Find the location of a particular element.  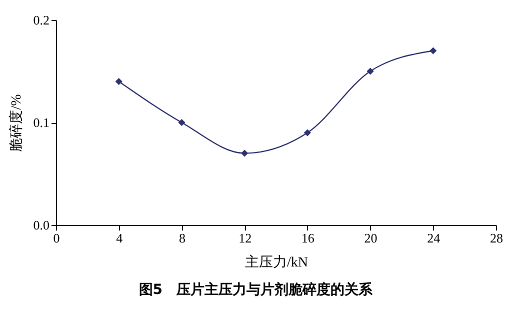

x-tick-label: 20 is located at coordinates (371, 238).